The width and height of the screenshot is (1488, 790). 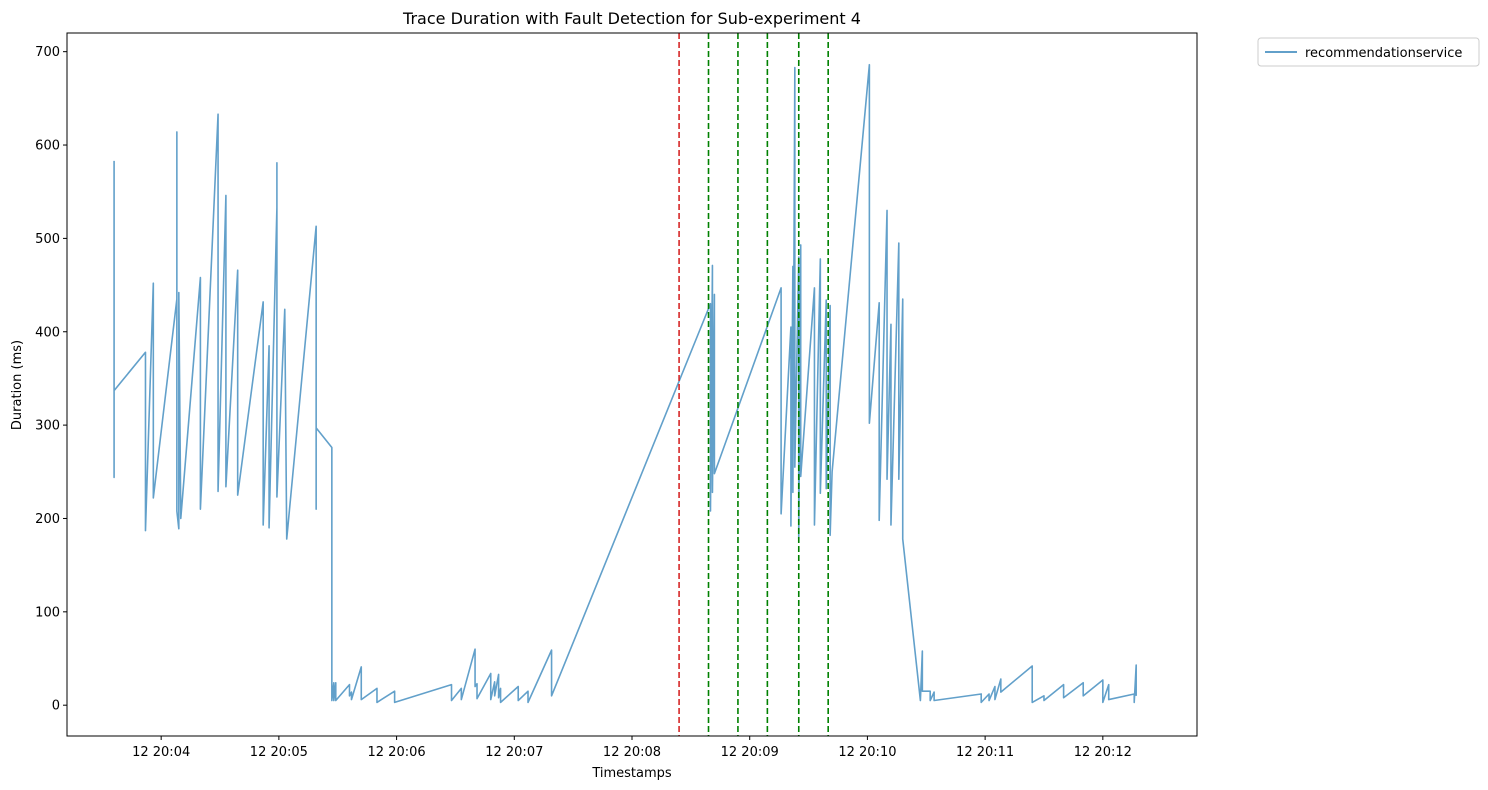 I want to click on y-tick-label: 0, so click(x=56, y=706).